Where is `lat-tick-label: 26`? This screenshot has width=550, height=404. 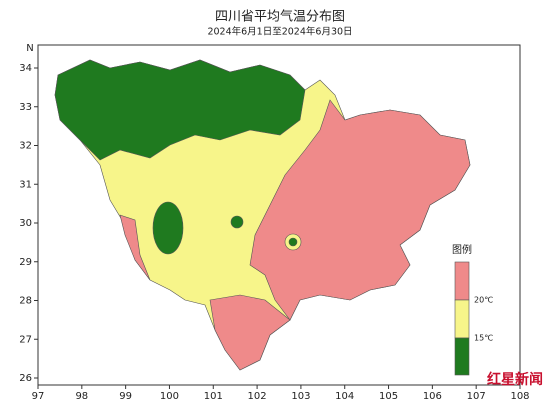
lat-tick-label: 26 is located at coordinates (25, 378).